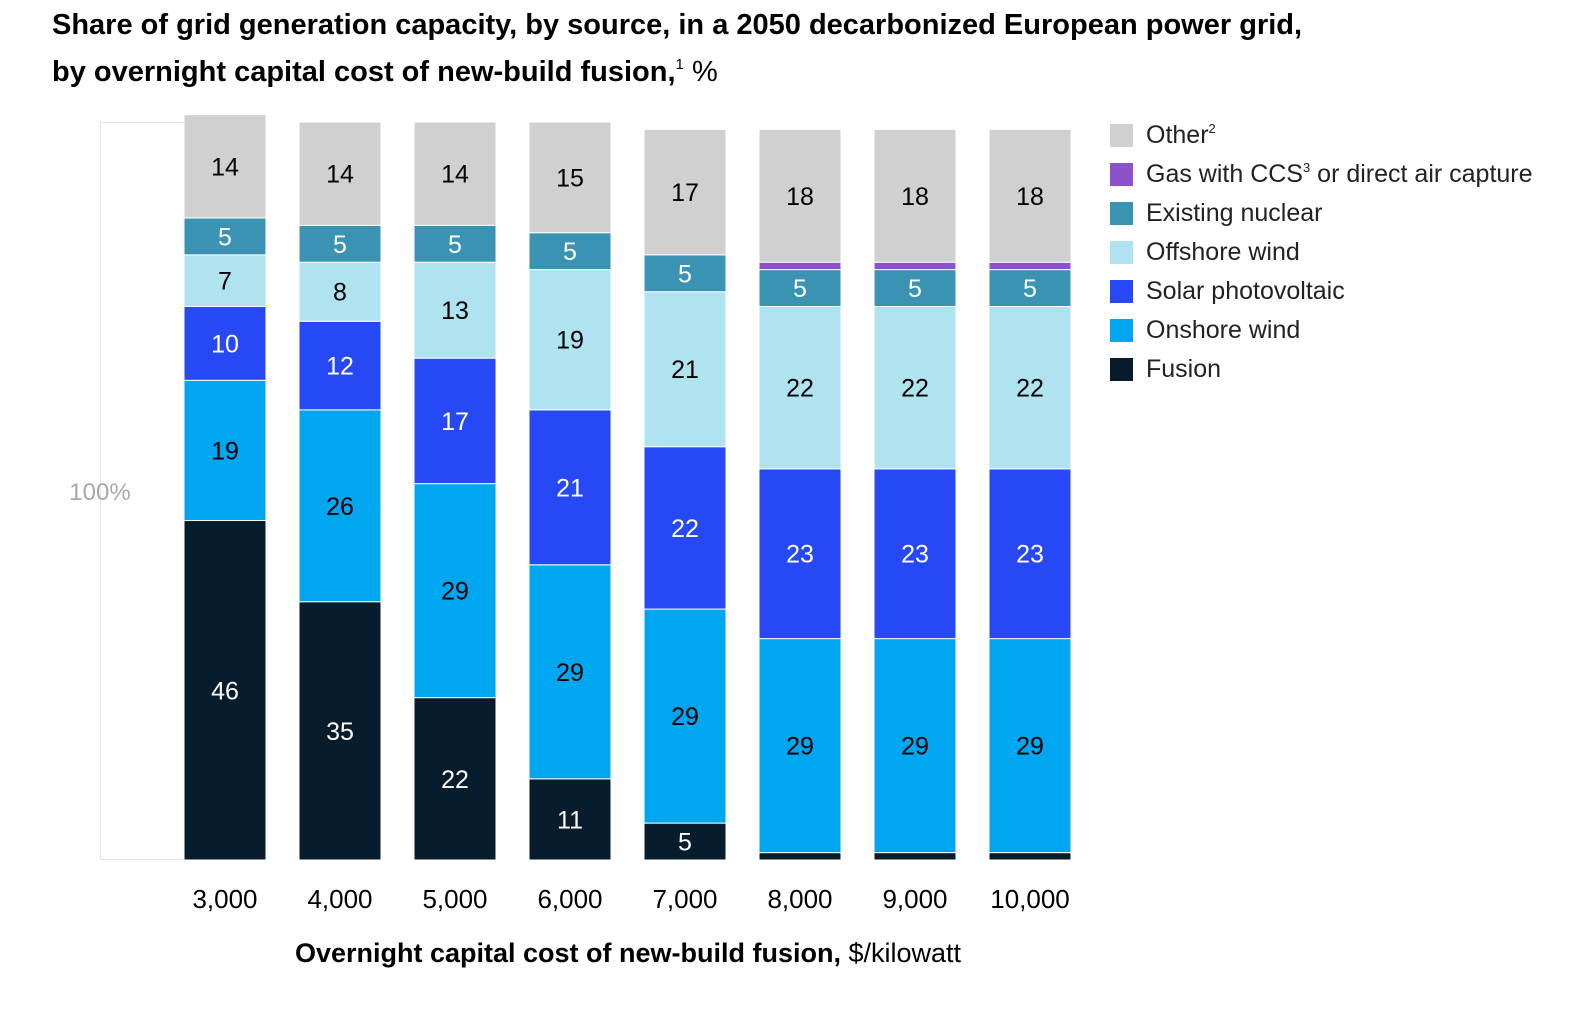 The image size is (1580, 1014). Describe the element at coordinates (1184, 369) in the screenshot. I see `legend-label-fusion: Fusion` at that location.